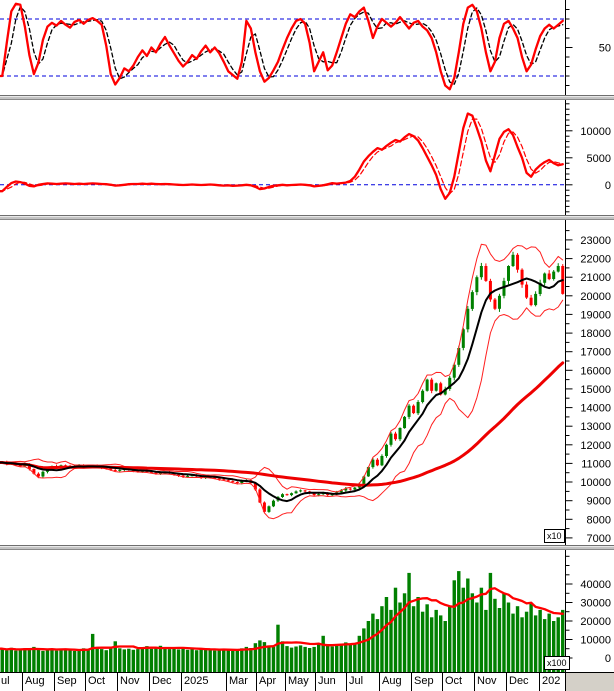 This screenshot has height=691, width=614. I want to click on stochastic-plot: 50, so click(307, 47).